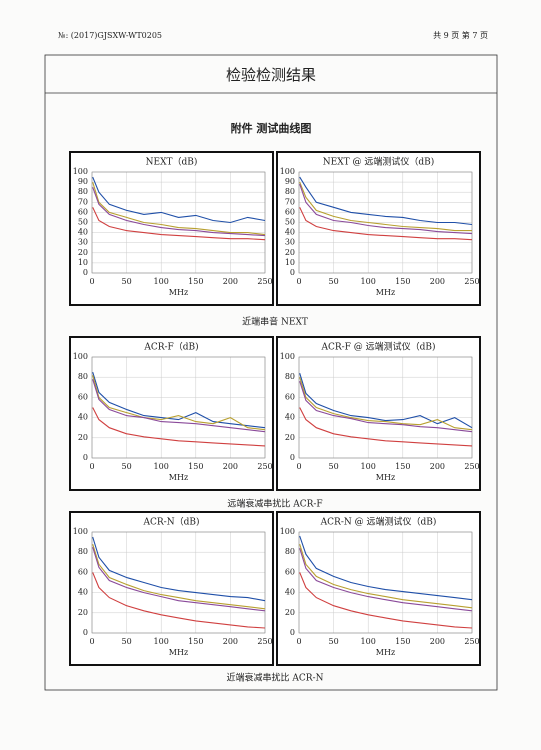  Describe the element at coordinates (290, 262) in the screenshot. I see `y-tick-label: 10` at that location.